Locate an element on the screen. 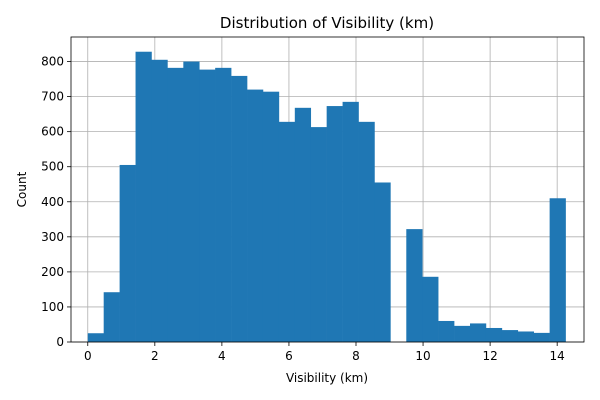 This screenshot has height=400, width=600. y-axis-ticks: 0 100 200 300 400 500 600 700 800 is located at coordinates (56, 202).